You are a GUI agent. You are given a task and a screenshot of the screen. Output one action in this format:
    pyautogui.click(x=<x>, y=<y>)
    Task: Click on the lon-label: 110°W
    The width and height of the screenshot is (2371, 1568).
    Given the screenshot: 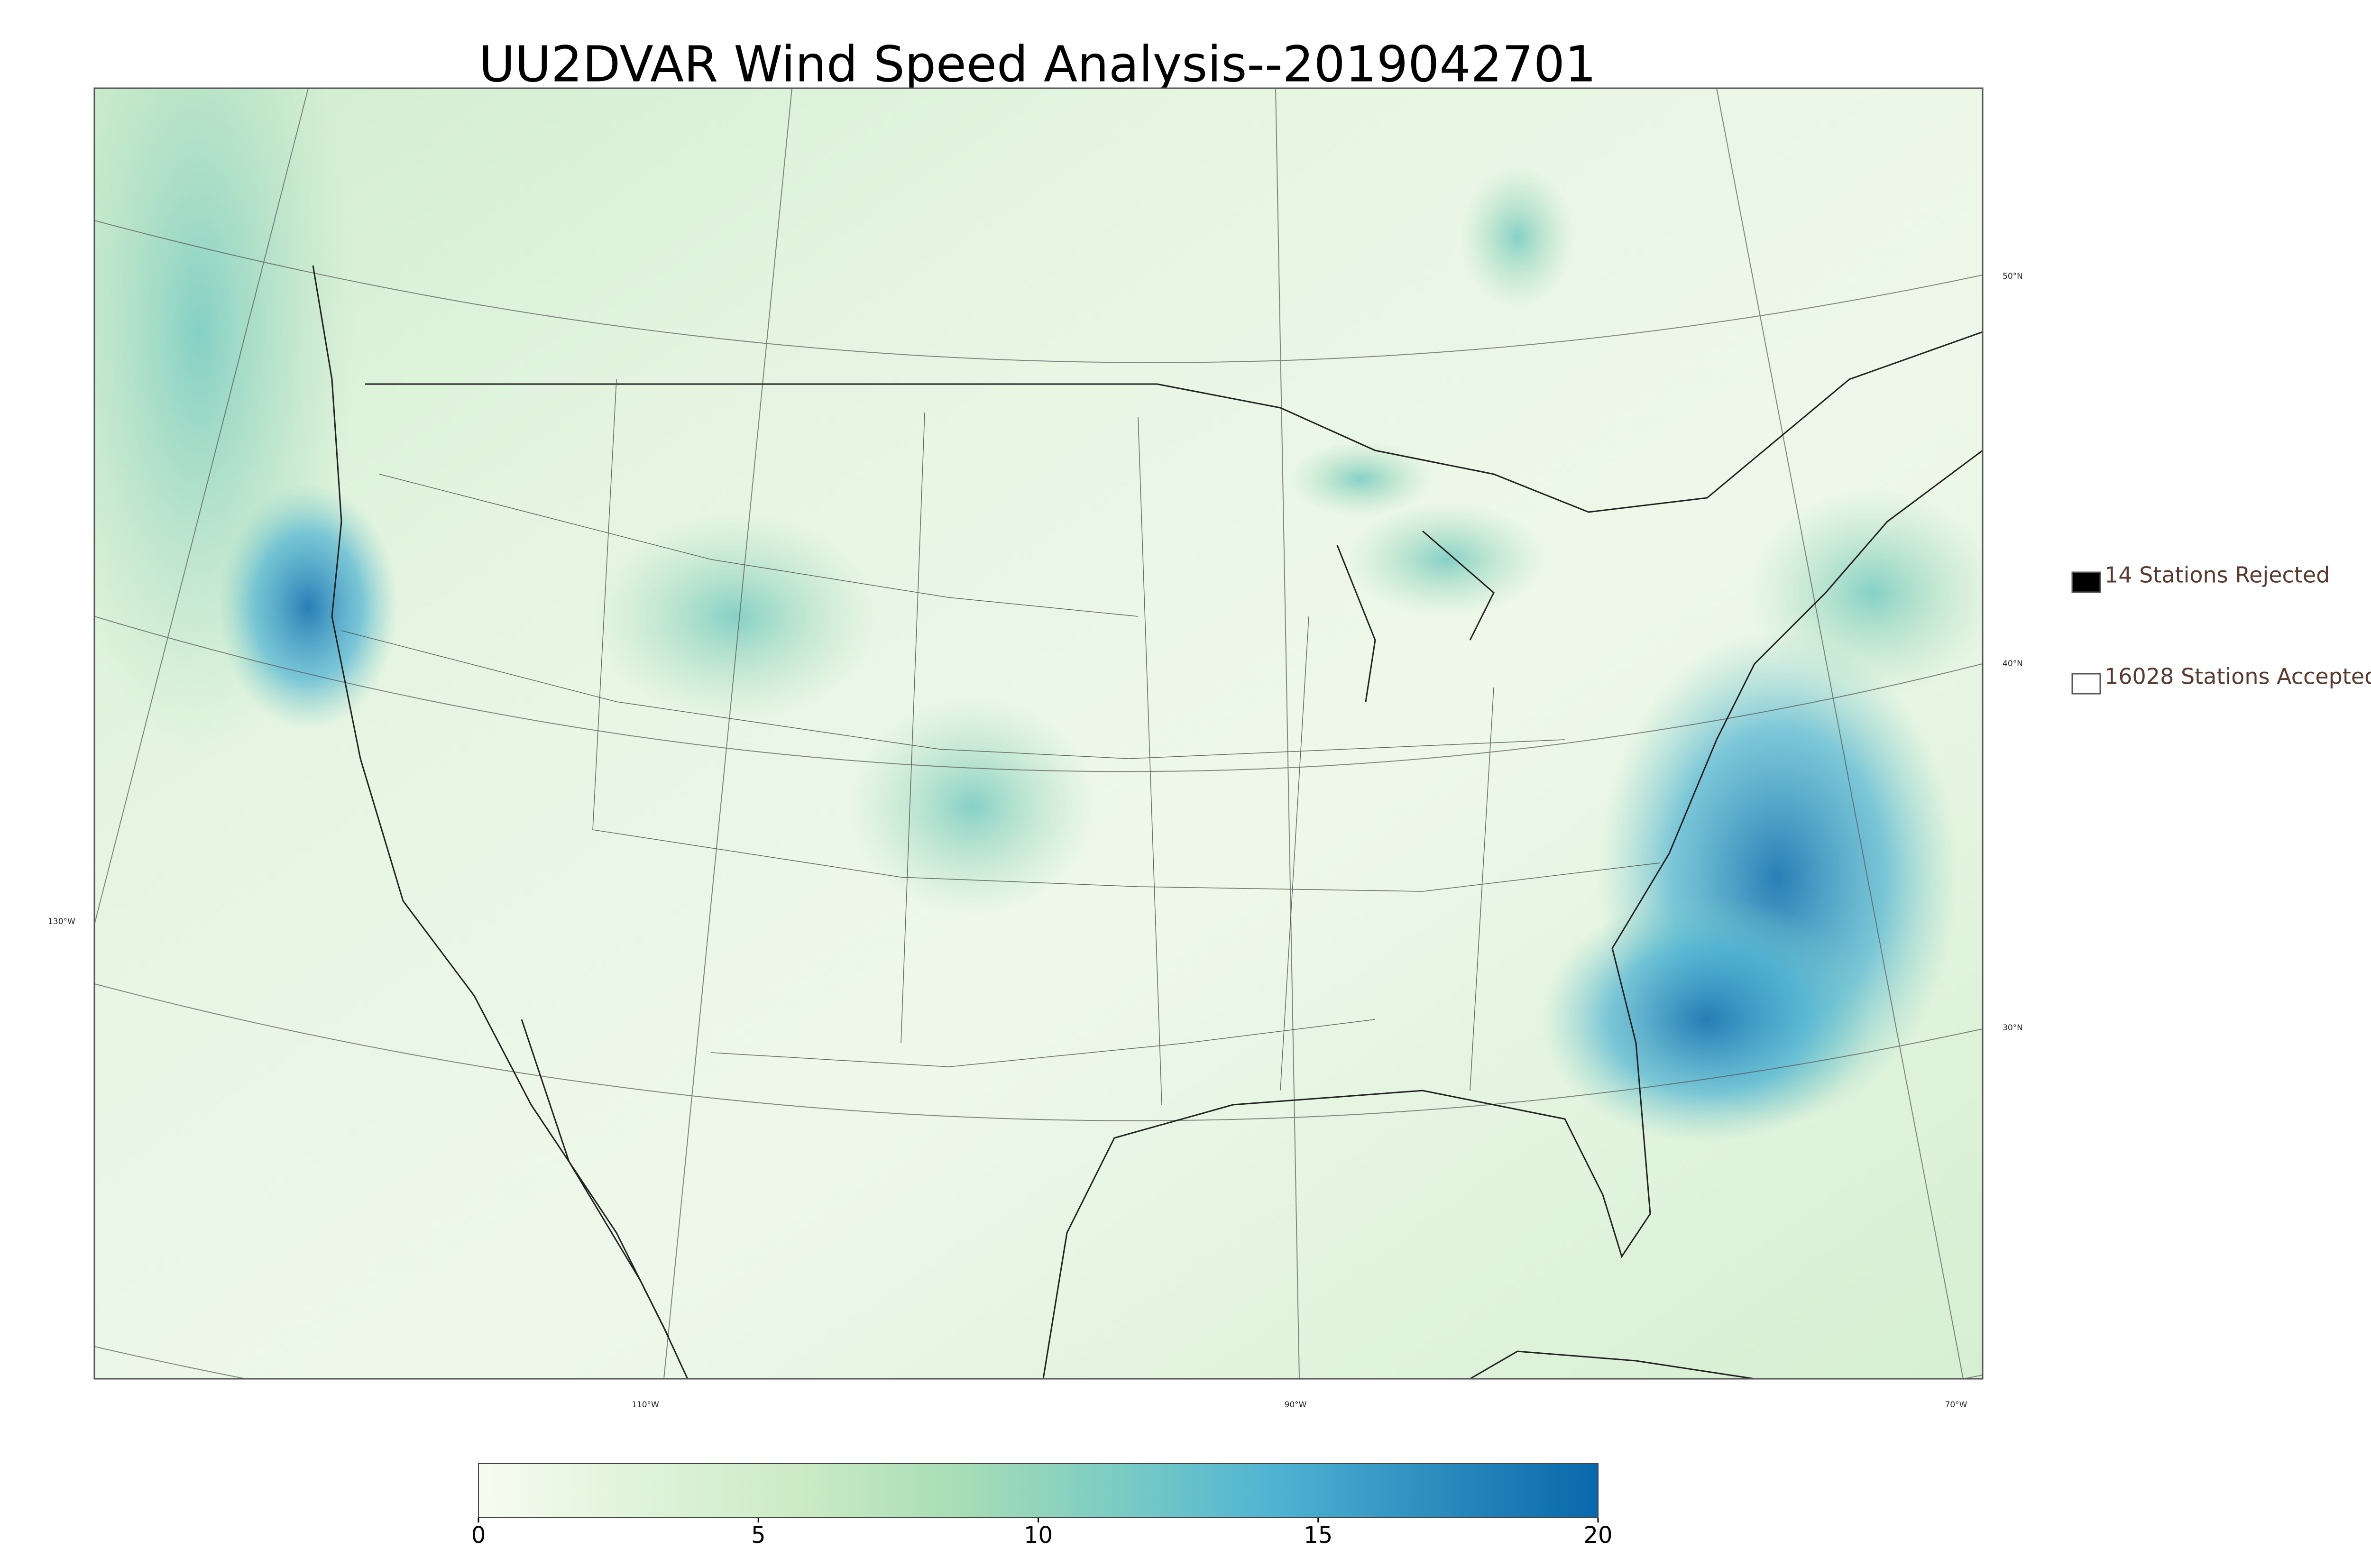 What is the action you would take?
    pyautogui.click(x=645, y=1405)
    